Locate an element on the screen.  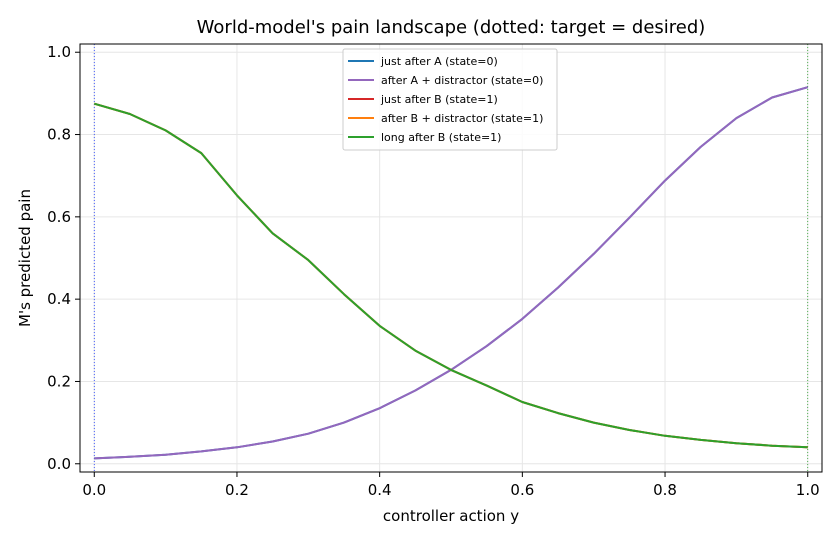
legend-entry: just after A (state=0) is located at coordinates (439, 61).